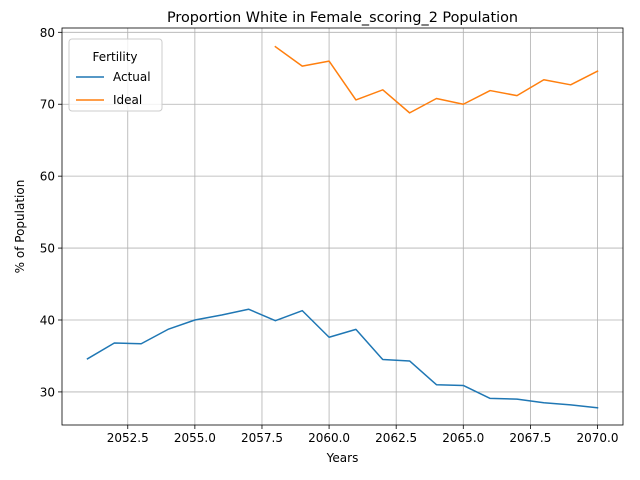 This screenshot has height=480, width=640. I want to click on legend-title: Fertility, so click(114, 57).